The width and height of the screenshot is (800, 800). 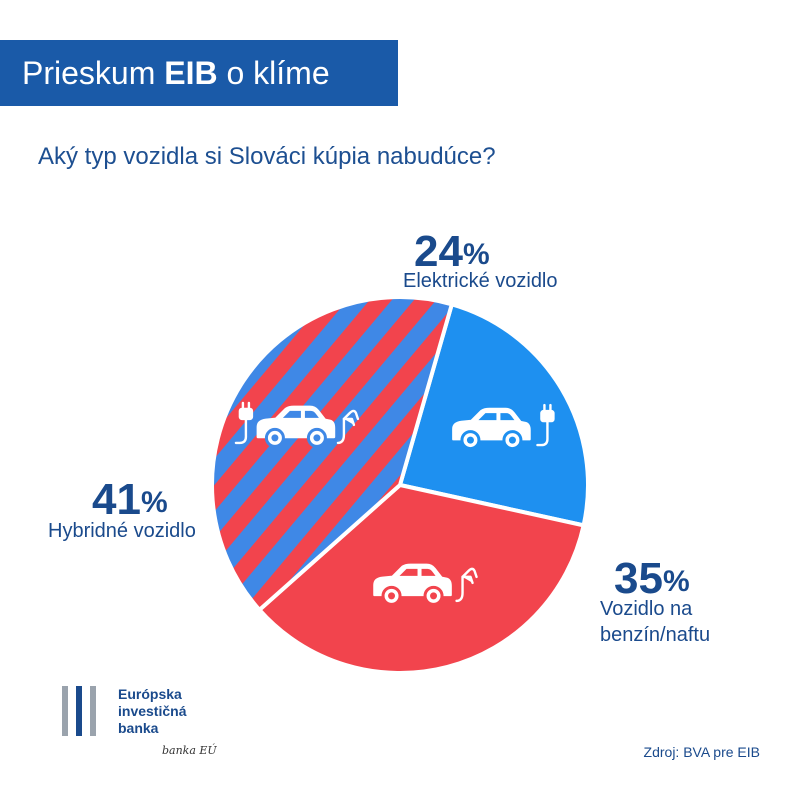 What do you see at coordinates (189, 750) in the screenshot?
I see `eib-tagline: banka EÚ` at bounding box center [189, 750].